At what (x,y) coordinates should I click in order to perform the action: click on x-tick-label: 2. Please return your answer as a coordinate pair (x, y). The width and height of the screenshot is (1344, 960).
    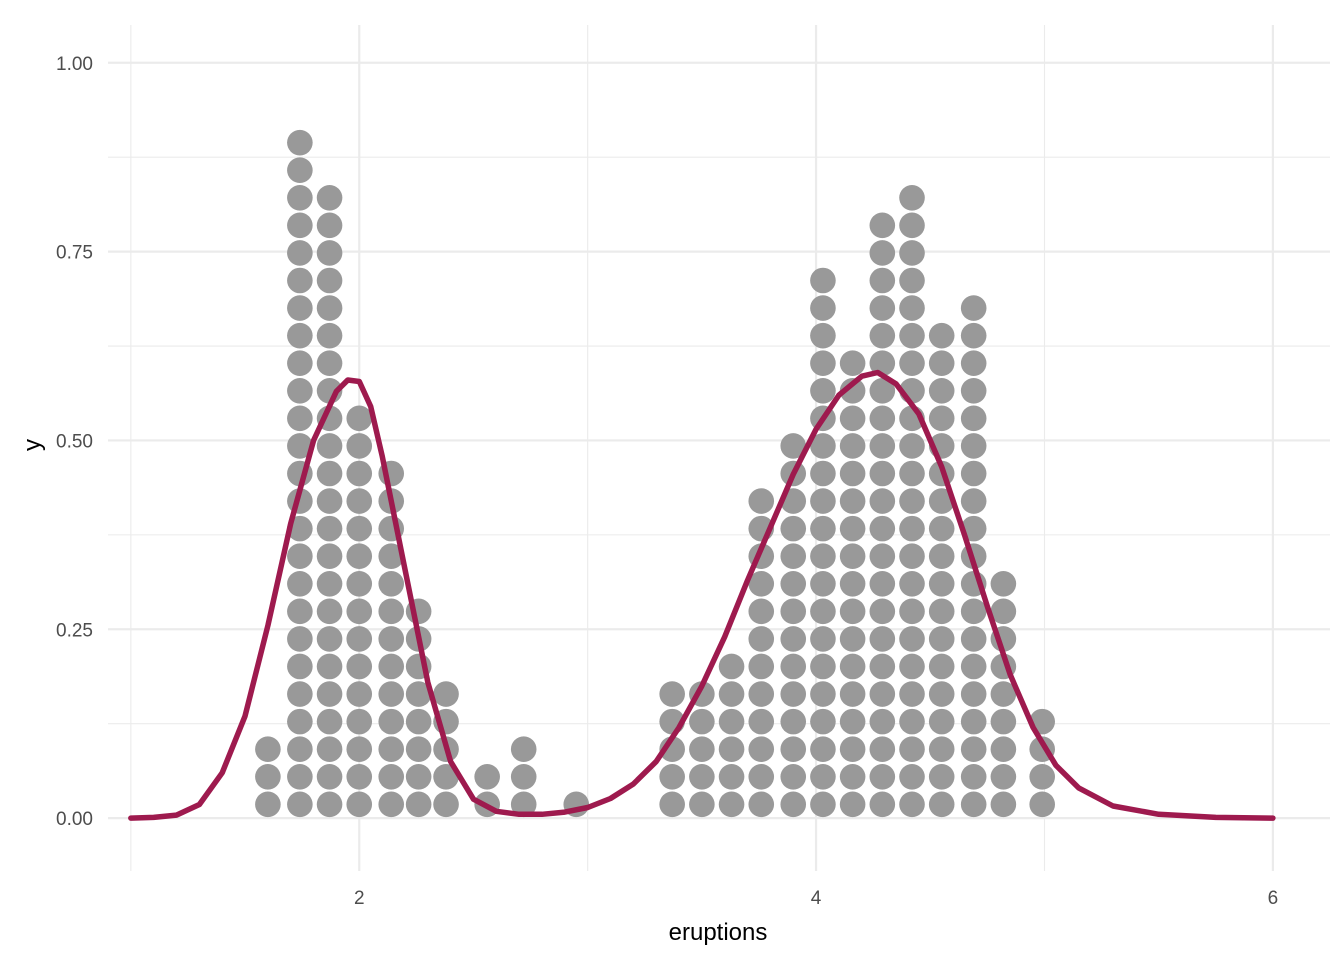
    Looking at the image, I should click on (359, 898).